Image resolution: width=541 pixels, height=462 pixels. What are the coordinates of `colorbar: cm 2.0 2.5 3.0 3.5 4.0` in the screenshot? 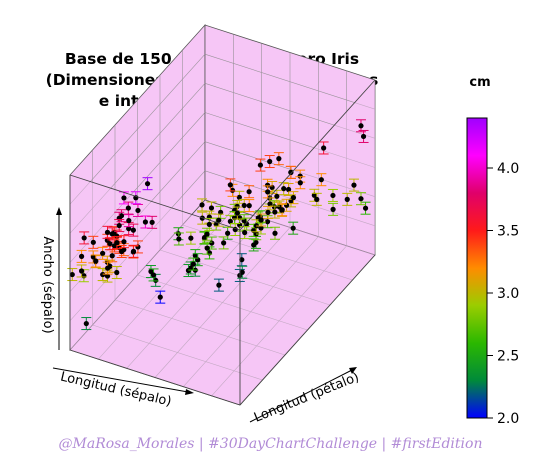 It's located at (492, 251).